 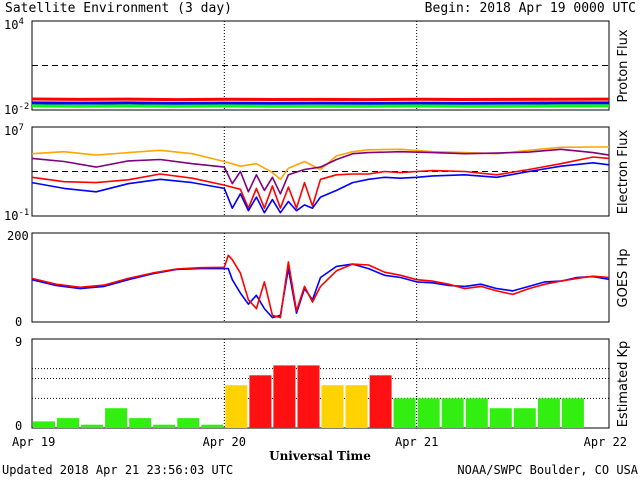 I want to click on kp-bar-plot, so click(x=320, y=396).